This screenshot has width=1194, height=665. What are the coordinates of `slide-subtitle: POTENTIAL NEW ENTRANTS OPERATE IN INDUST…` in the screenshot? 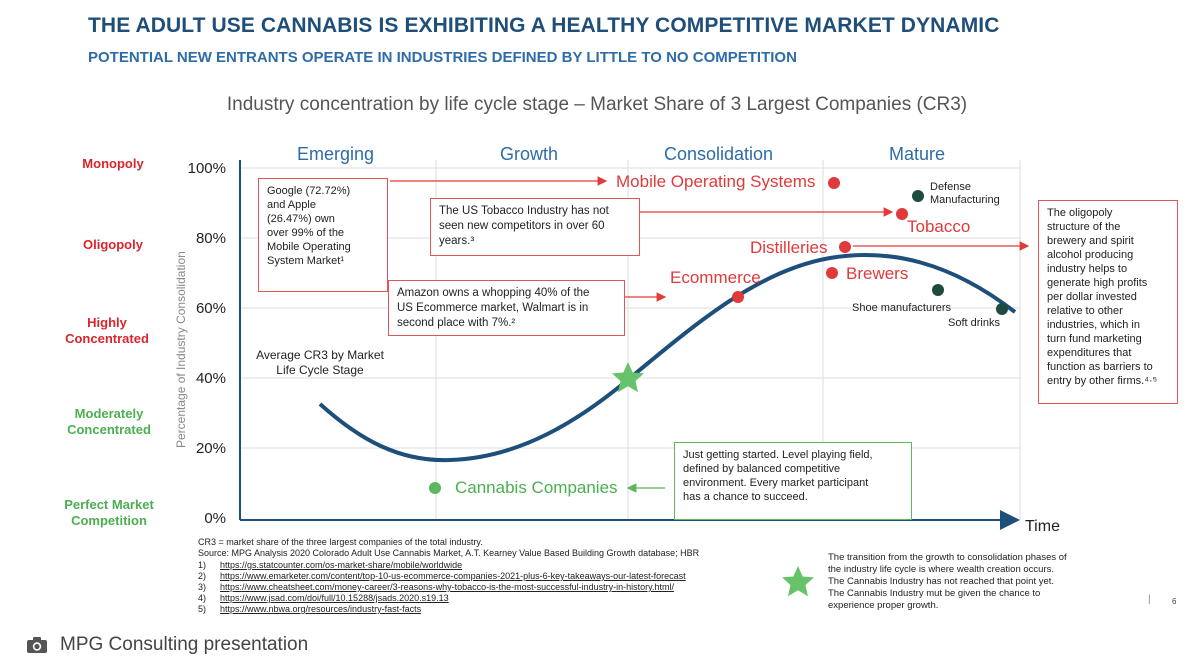 It's located at (442, 57).